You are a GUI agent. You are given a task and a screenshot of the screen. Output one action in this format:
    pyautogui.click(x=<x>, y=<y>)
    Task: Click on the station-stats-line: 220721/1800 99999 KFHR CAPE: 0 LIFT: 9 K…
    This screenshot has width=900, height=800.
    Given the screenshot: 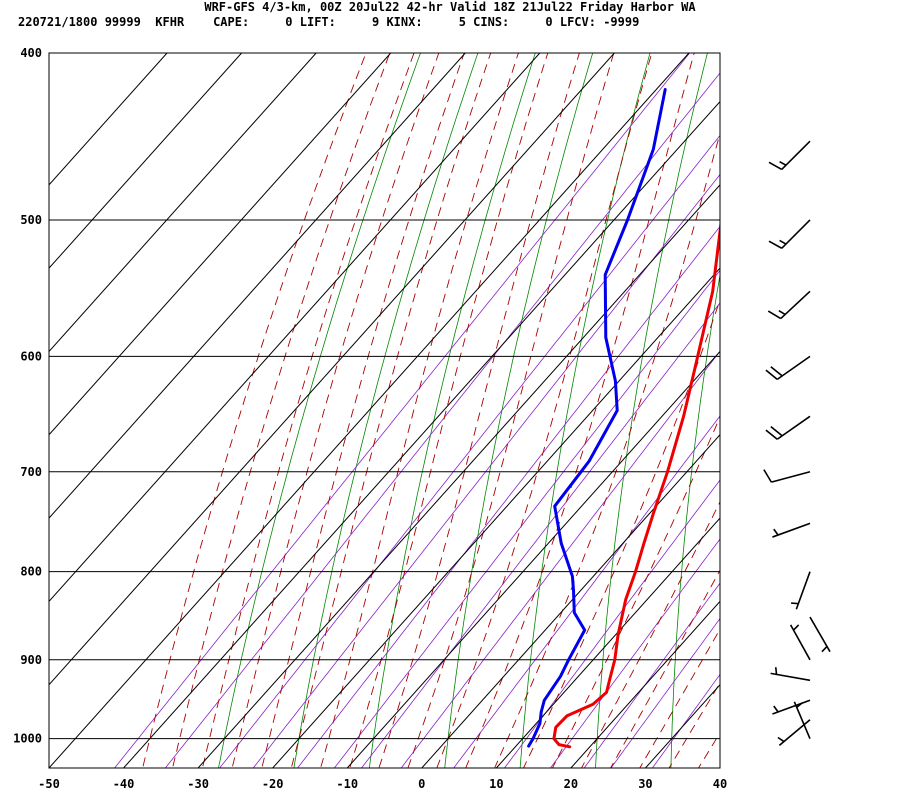 What is the action you would take?
    pyautogui.click(x=329, y=22)
    